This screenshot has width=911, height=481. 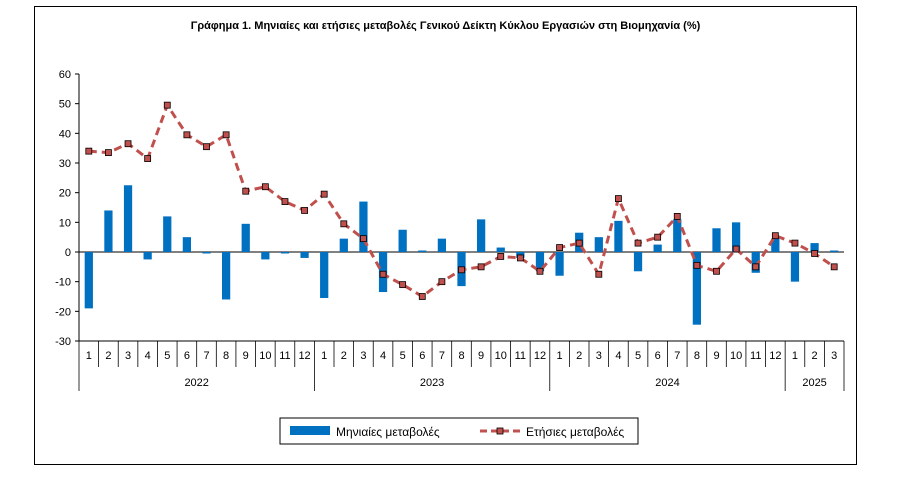 What do you see at coordinates (246, 356) in the screenshot?
I see `x-tick-label: 9` at bounding box center [246, 356].